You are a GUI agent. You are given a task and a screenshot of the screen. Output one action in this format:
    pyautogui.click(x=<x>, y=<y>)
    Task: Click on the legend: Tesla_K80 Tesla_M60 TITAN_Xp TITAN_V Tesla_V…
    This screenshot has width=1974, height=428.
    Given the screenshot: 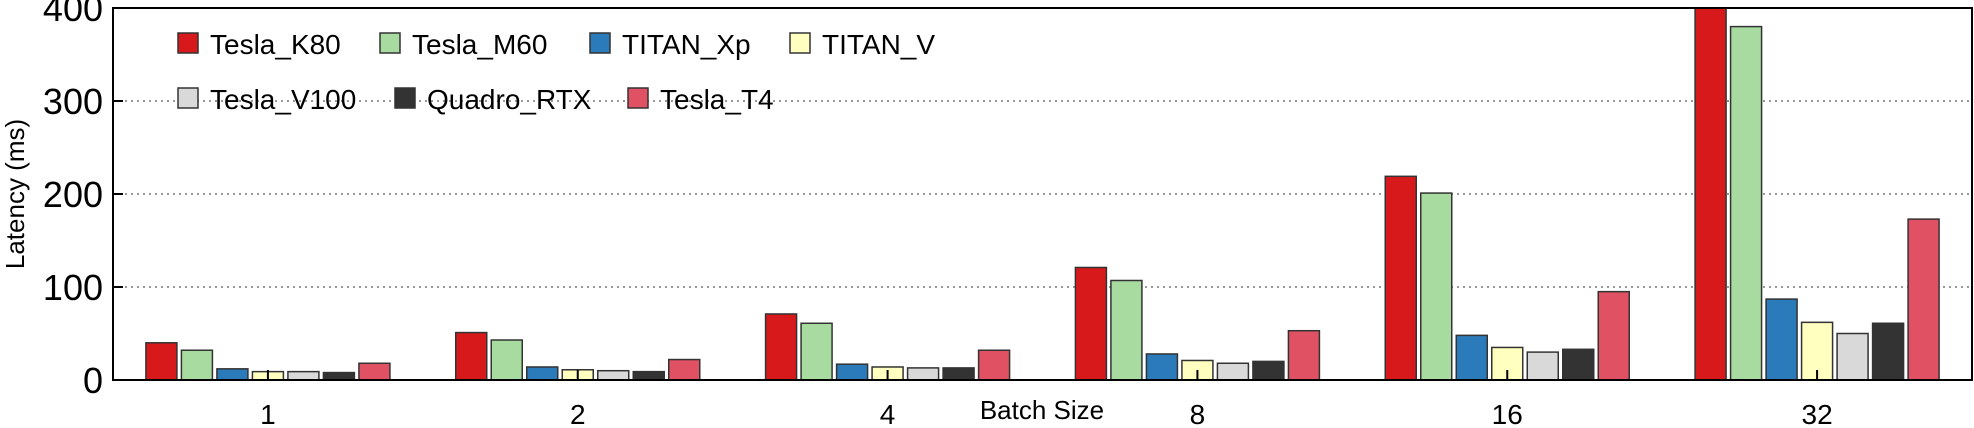 What is the action you would take?
    pyautogui.click(x=556, y=72)
    